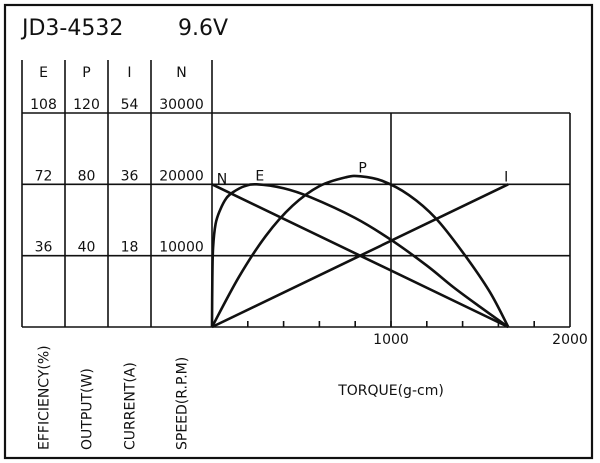 Image resolution: width=600 pixels, height=463 pixels. What do you see at coordinates (203, 28) in the screenshot?
I see `voltage-label: 9.6V` at bounding box center [203, 28].